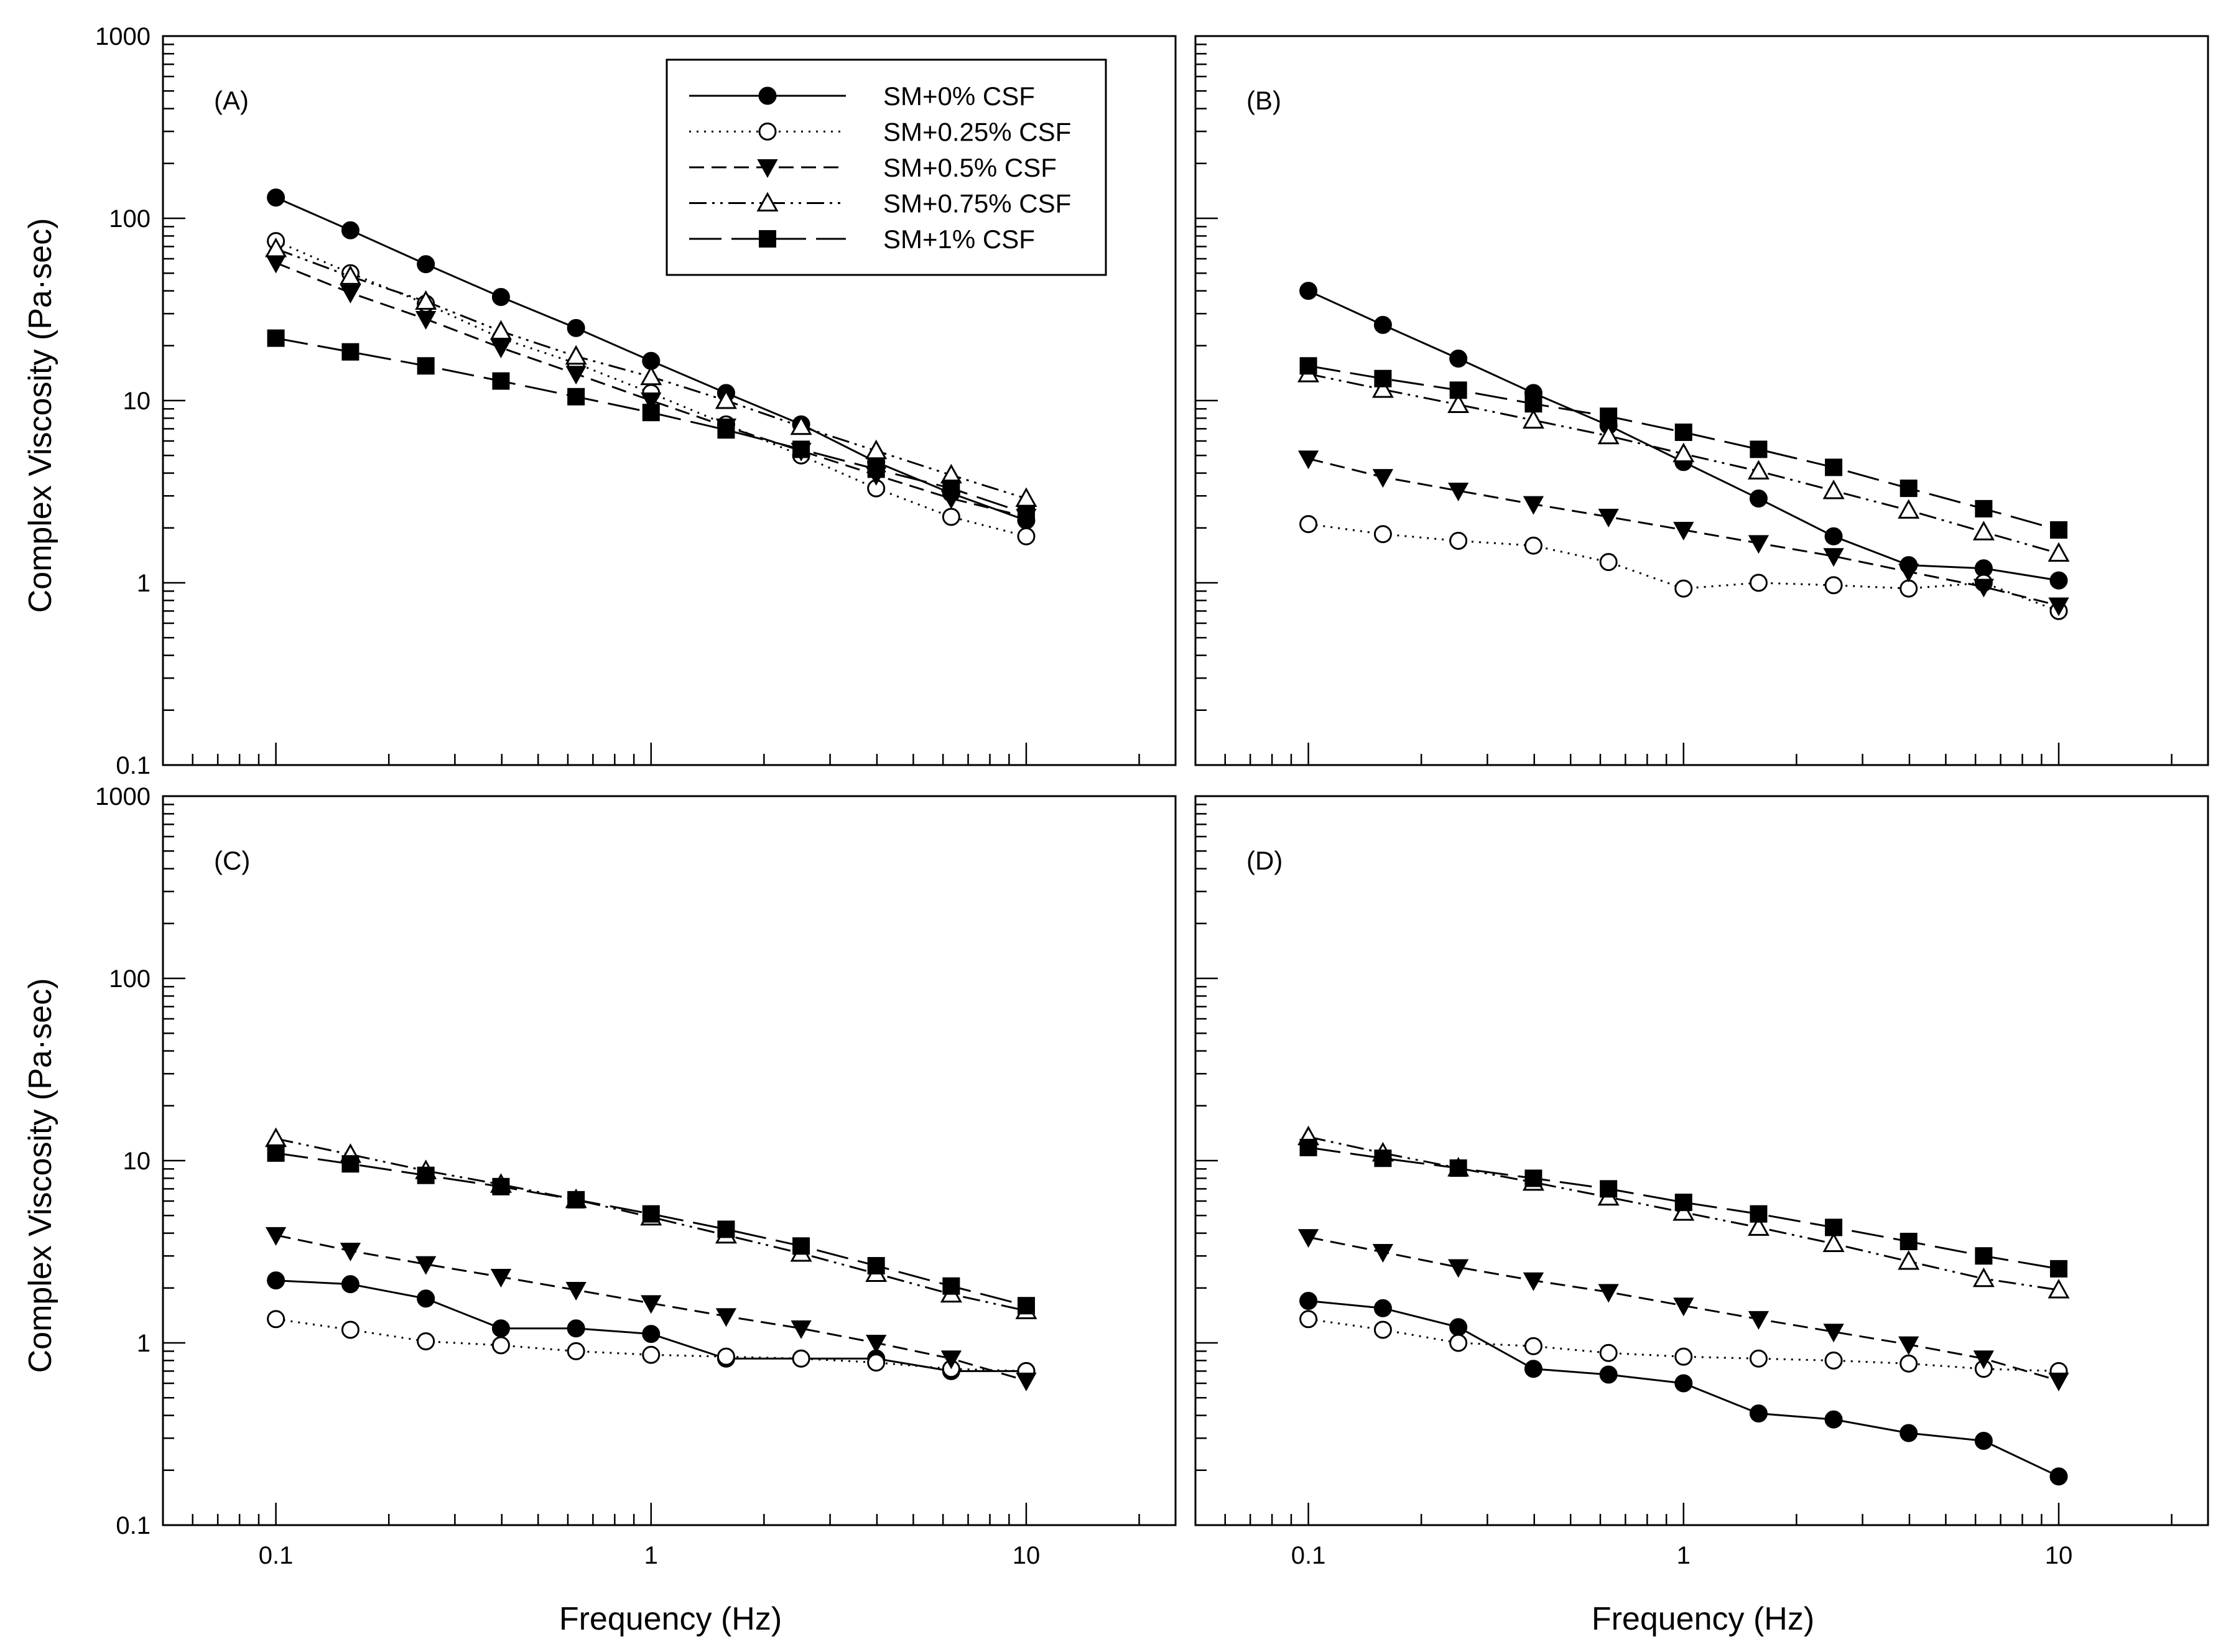 This screenshot has width=2236, height=1652. I want to click on panel-label: (D), so click(1264, 860).